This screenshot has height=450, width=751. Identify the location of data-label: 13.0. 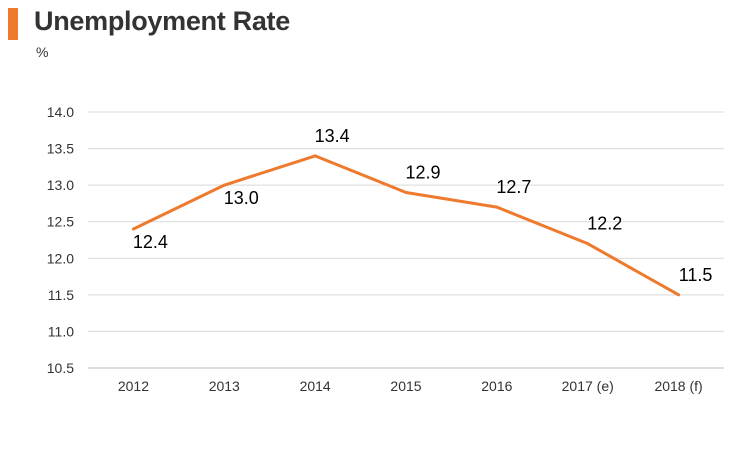
(241, 198).